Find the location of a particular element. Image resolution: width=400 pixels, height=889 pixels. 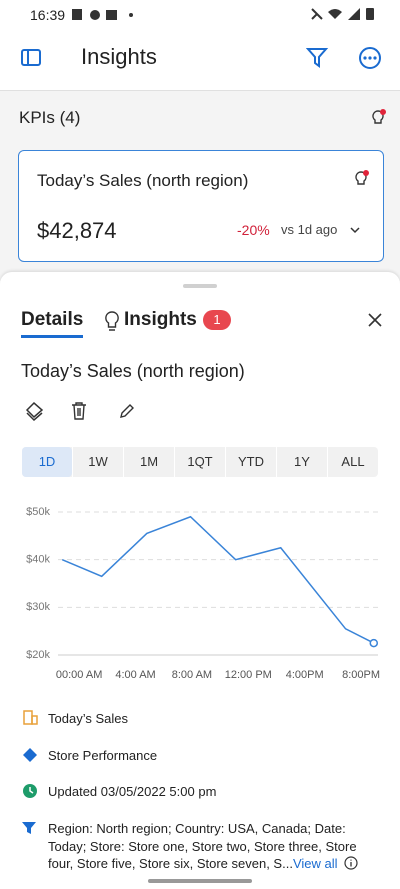

edit-button is located at coordinates (127, 411).